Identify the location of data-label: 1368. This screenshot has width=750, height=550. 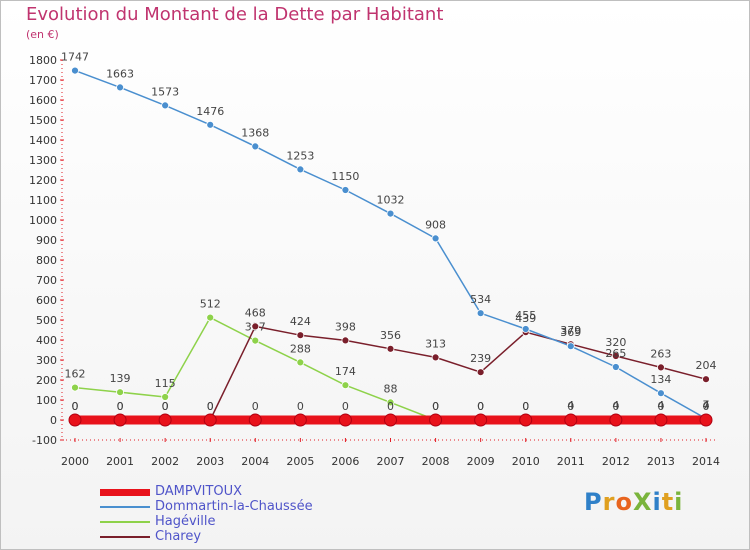
(255, 132).